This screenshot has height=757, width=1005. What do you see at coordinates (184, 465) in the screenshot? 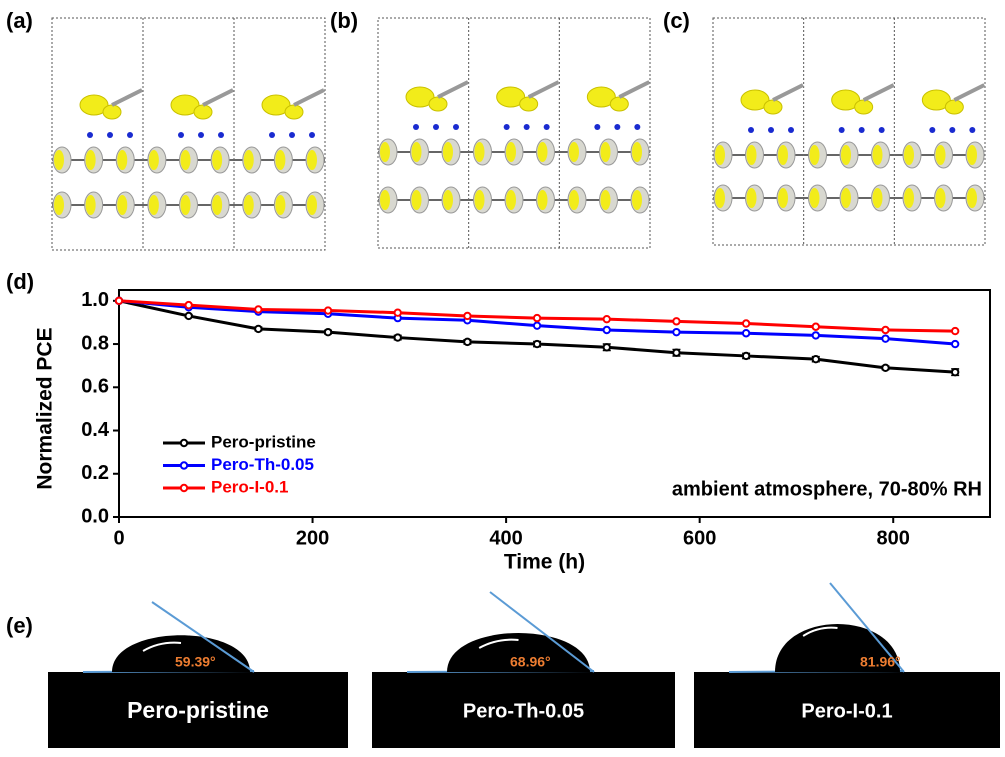
I see `legend-marker` at bounding box center [184, 465].